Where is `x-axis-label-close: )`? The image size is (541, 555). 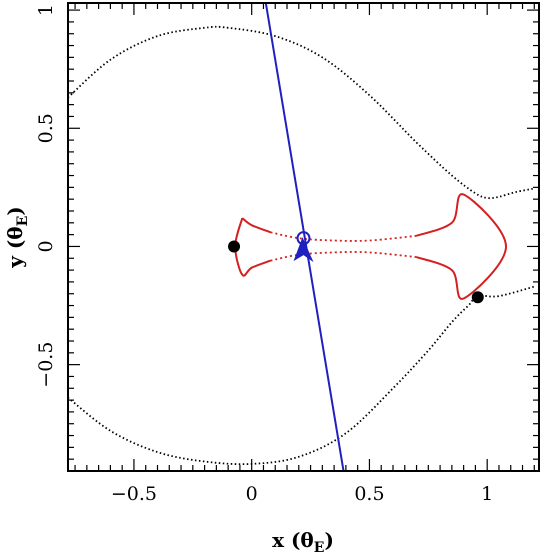 x-axis-label-close: ) is located at coordinates (328, 540).